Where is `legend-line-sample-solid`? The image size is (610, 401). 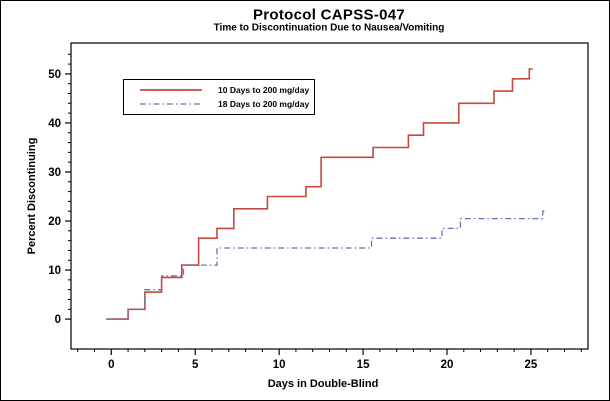
legend-line-sample-solid is located at coordinates (171, 90).